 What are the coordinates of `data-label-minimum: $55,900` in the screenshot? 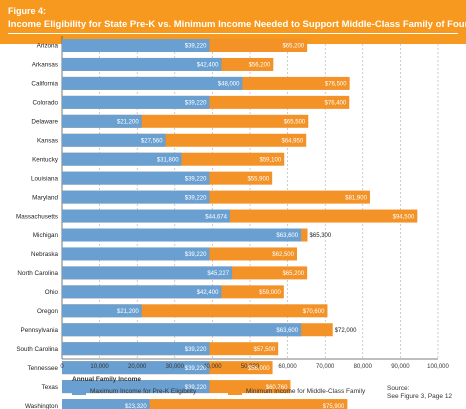 It's located at (258, 179).